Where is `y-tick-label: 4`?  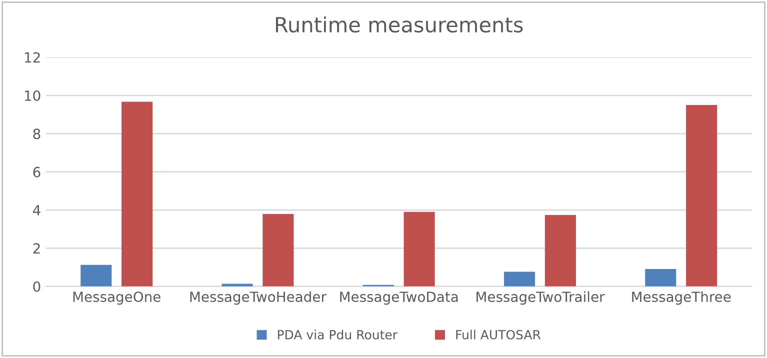 y-tick-label: 4 is located at coordinates (36, 210).